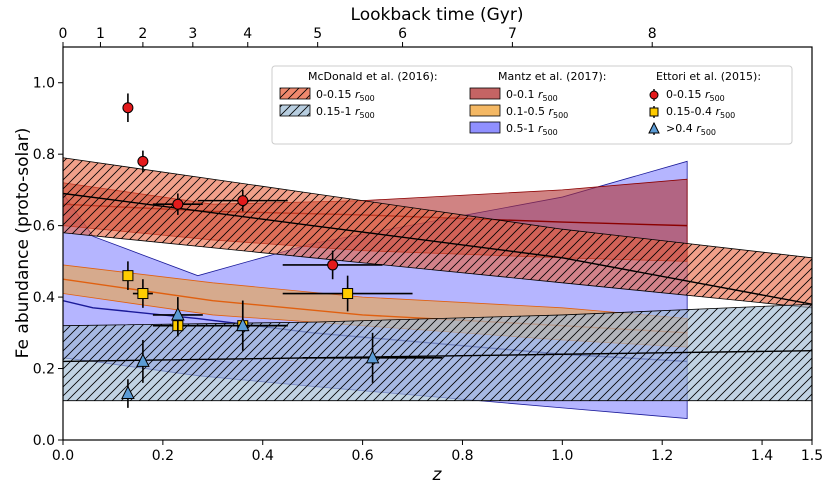 Image resolution: width=831 pixels, height=488 pixels. What do you see at coordinates (44, 227) in the screenshot?
I see `y-tick-label: 0.6` at bounding box center [44, 227].